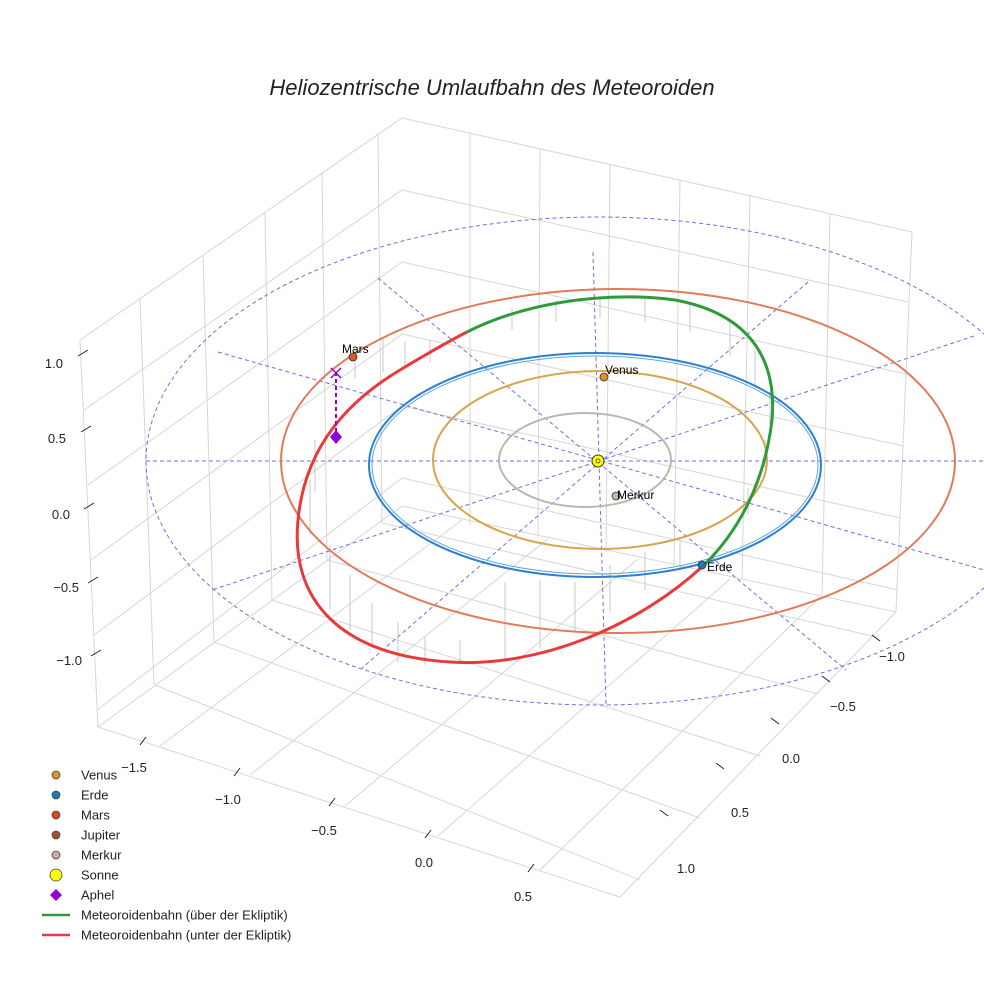 The image size is (984, 984). I want to click on sun, so click(598, 461).